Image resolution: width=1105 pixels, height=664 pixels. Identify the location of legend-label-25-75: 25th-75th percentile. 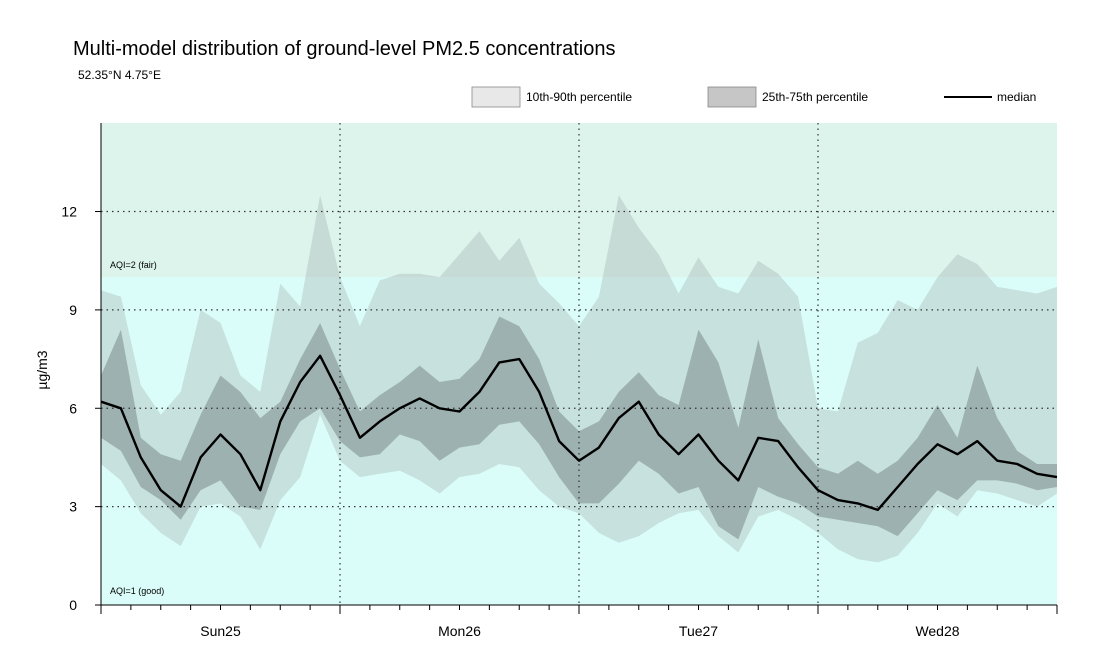
(815, 97).